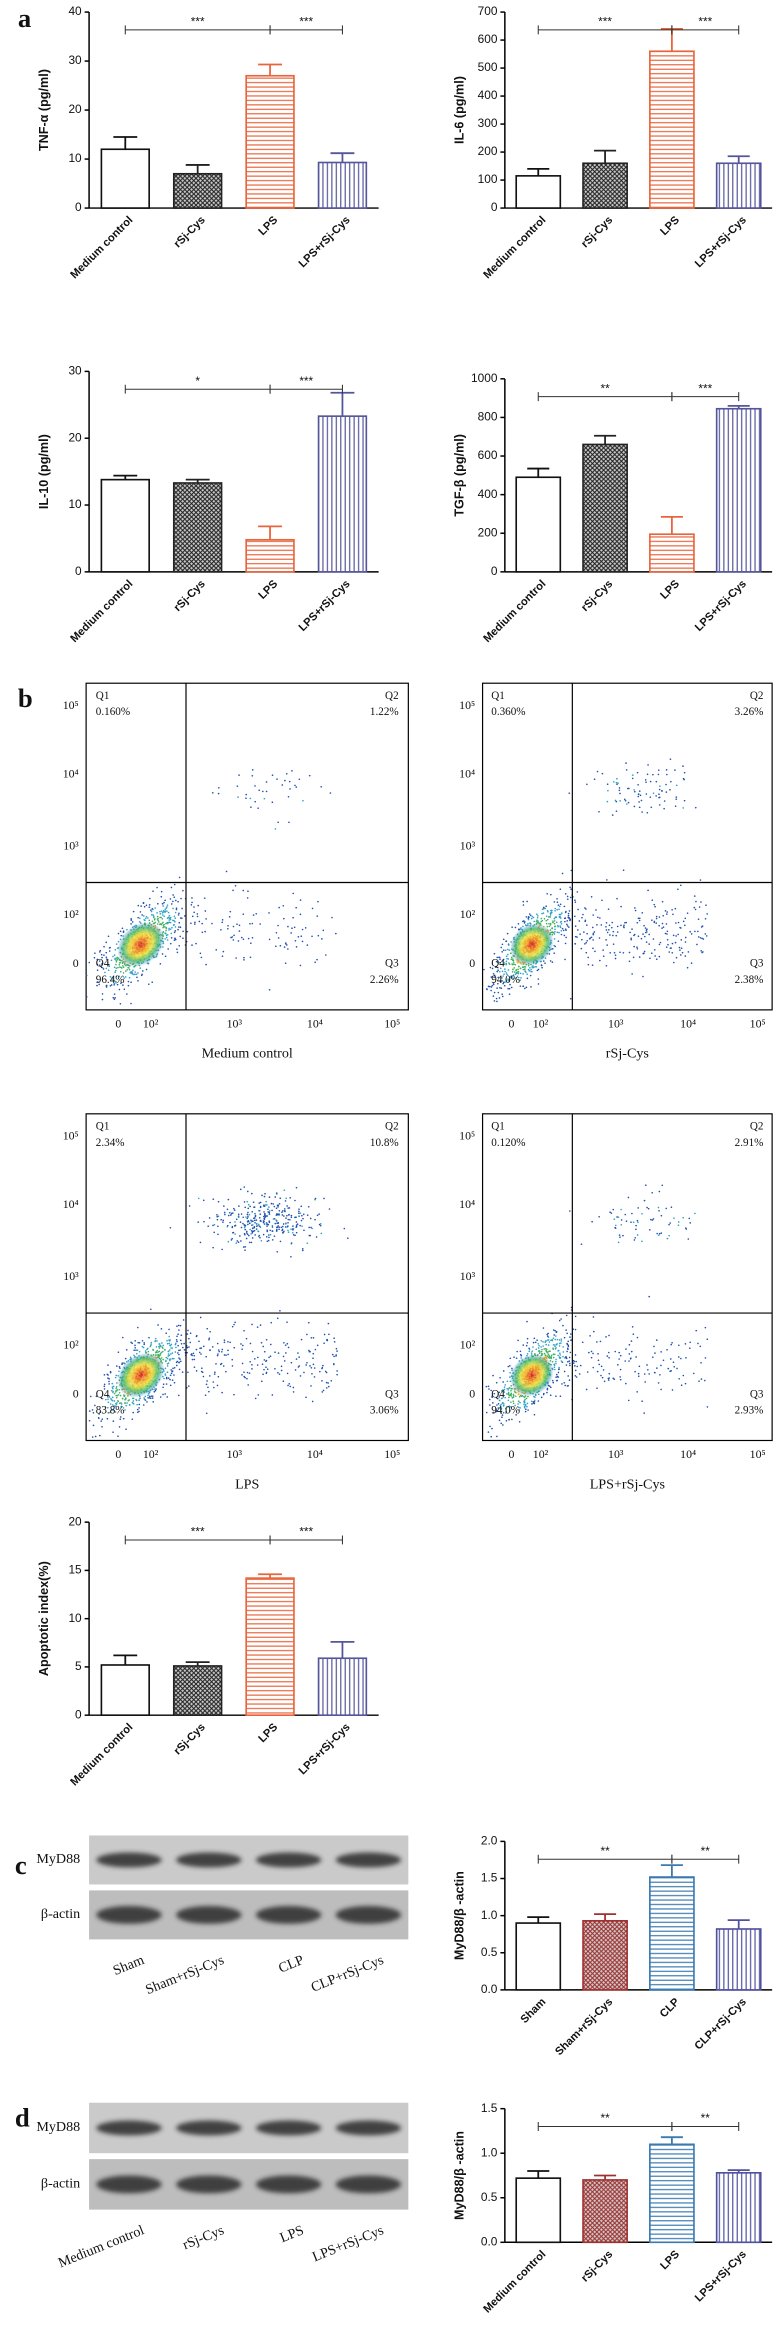 The image size is (784, 2339). I want to click on quadrant-name: Q1, so click(498, 1126).